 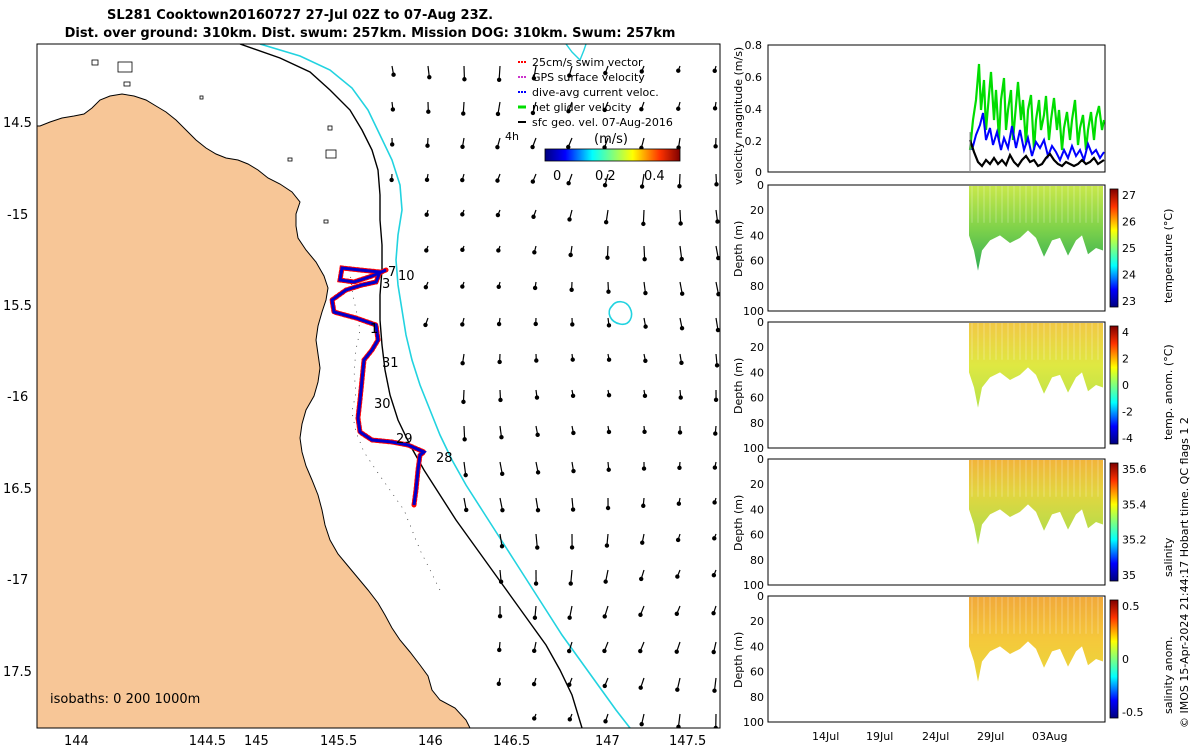 What do you see at coordinates (390, 363) in the screenshot?
I see `track-label-31: 31` at bounding box center [390, 363].